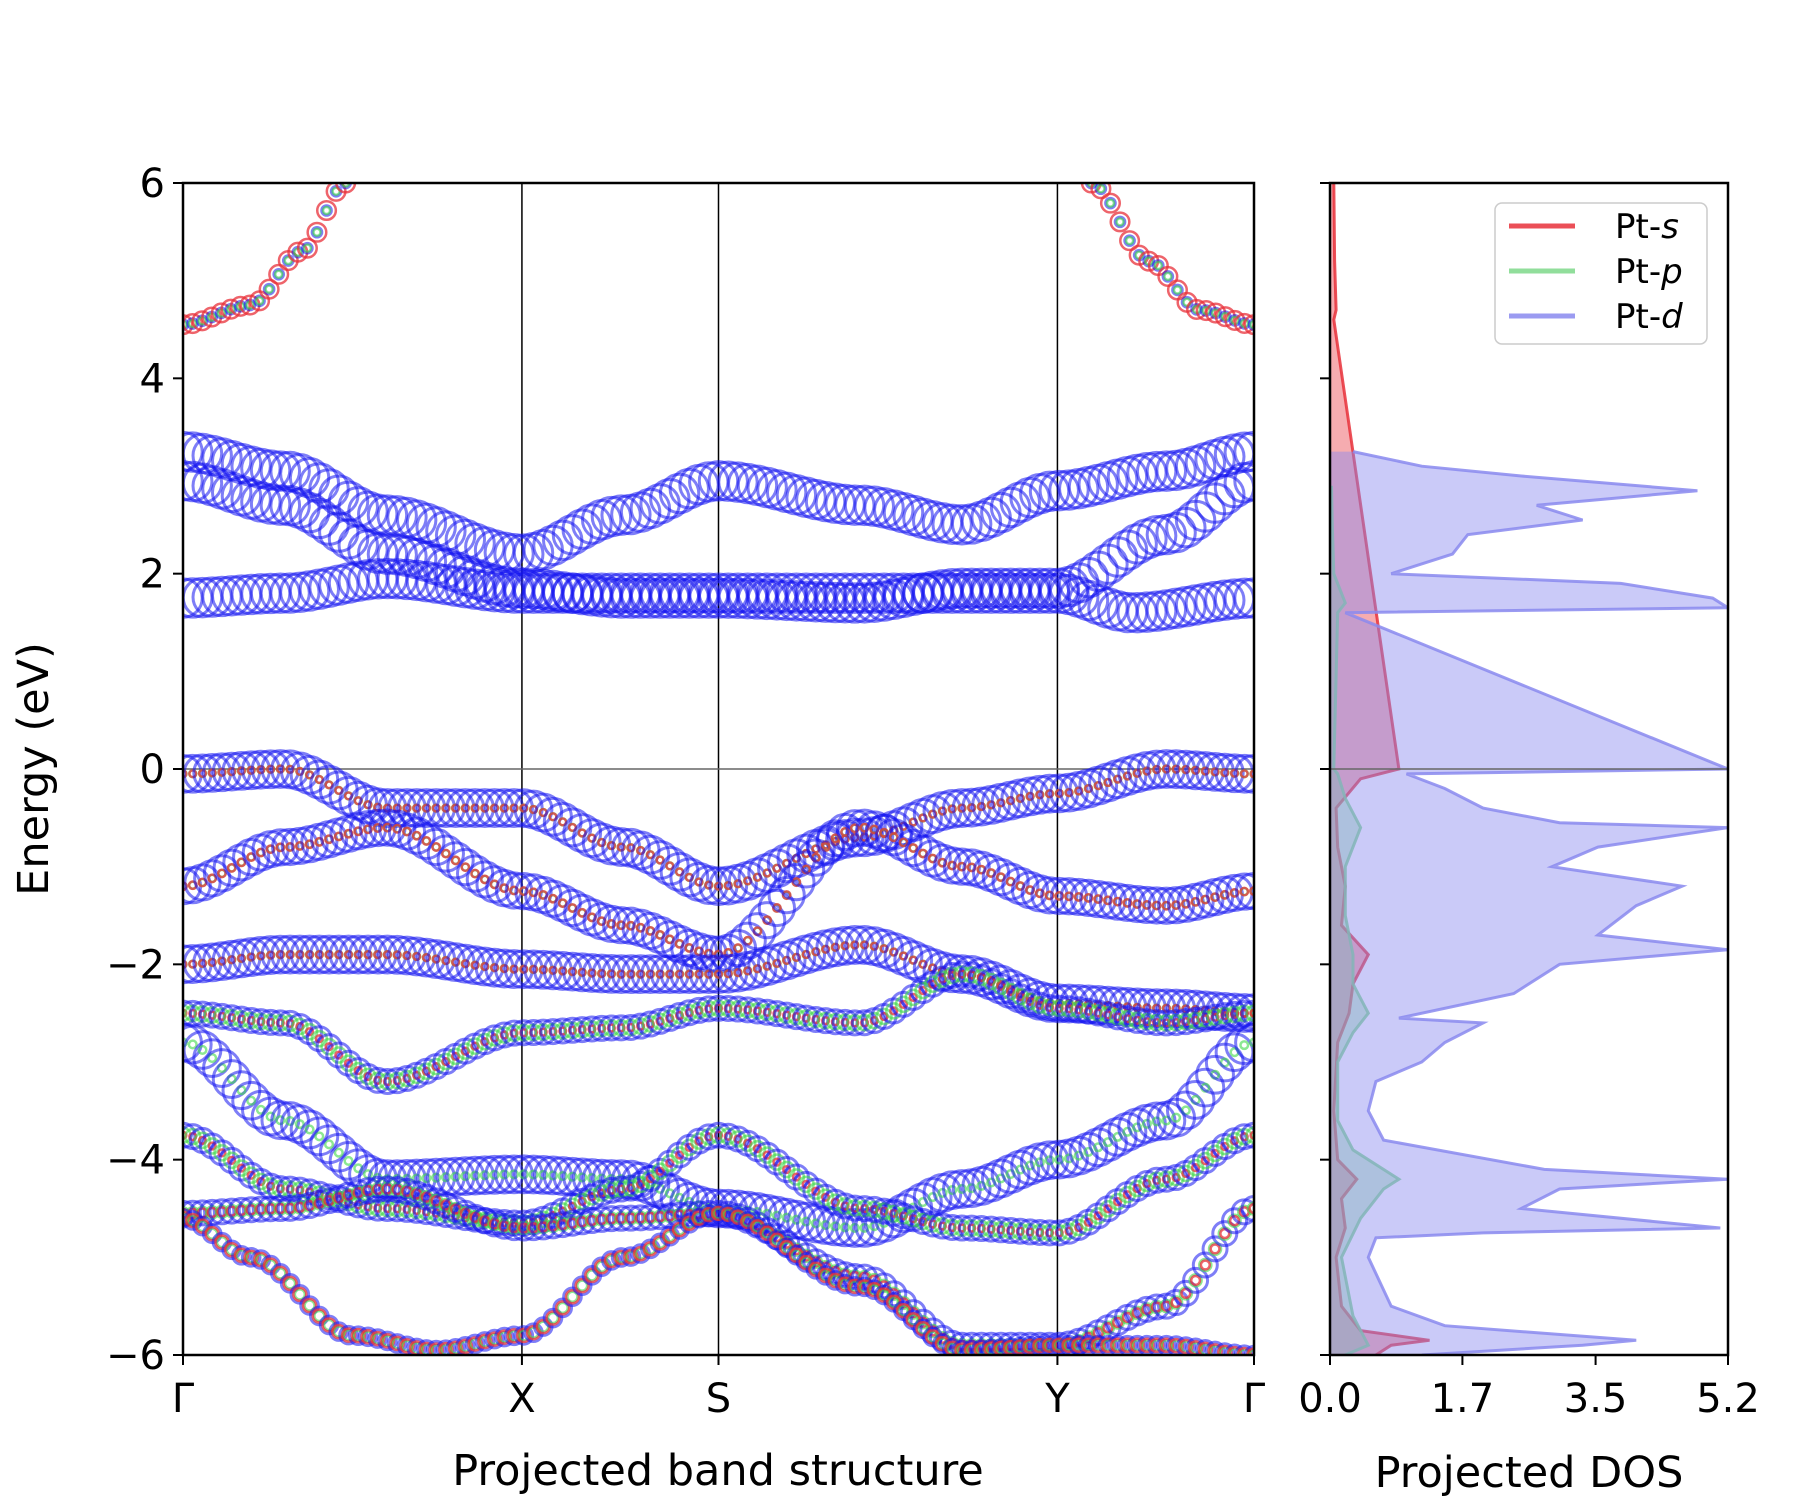 This screenshot has width=1800, height=1500. Describe the element at coordinates (183, 1399) in the screenshot. I see `kpoint-label-0: Γ` at that location.